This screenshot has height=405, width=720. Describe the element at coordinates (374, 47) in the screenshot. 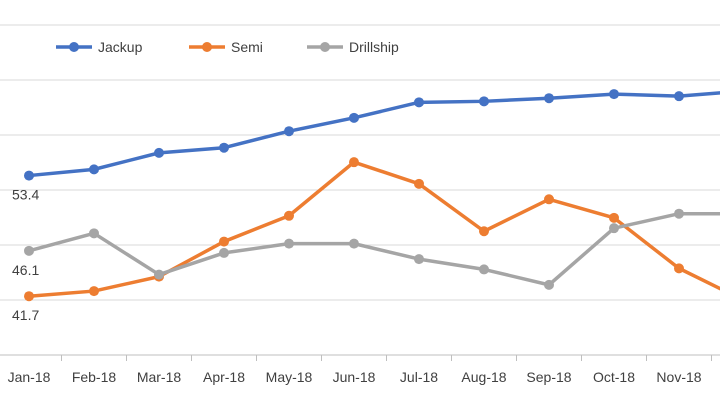

I see `legend-label-drillship: Drillship` at that location.